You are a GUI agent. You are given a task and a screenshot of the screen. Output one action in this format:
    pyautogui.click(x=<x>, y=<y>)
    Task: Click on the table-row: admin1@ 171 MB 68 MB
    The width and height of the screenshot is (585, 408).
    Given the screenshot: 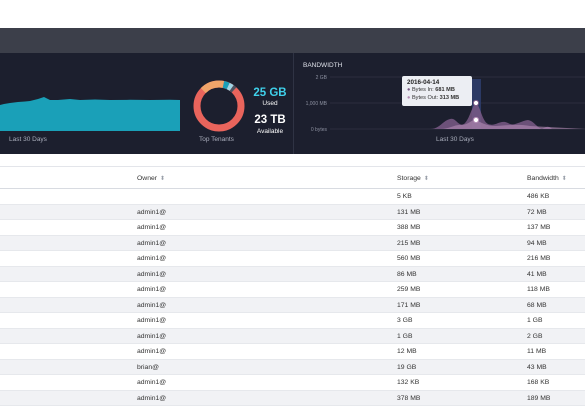 What is the action you would take?
    pyautogui.click(x=292, y=305)
    